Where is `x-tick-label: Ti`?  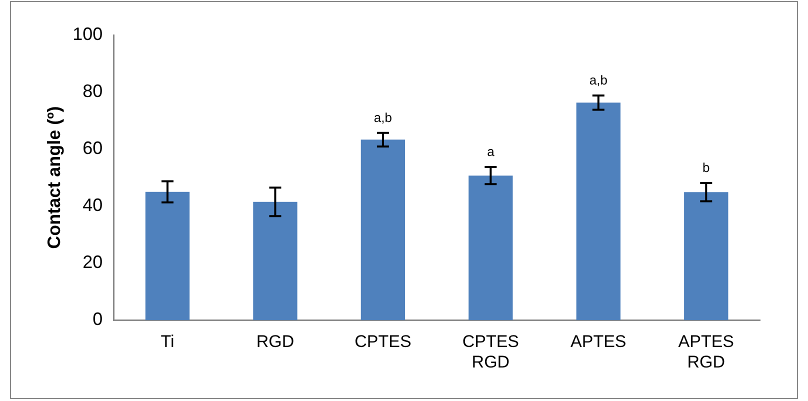 x-tick-label: Ti is located at coordinates (167, 342).